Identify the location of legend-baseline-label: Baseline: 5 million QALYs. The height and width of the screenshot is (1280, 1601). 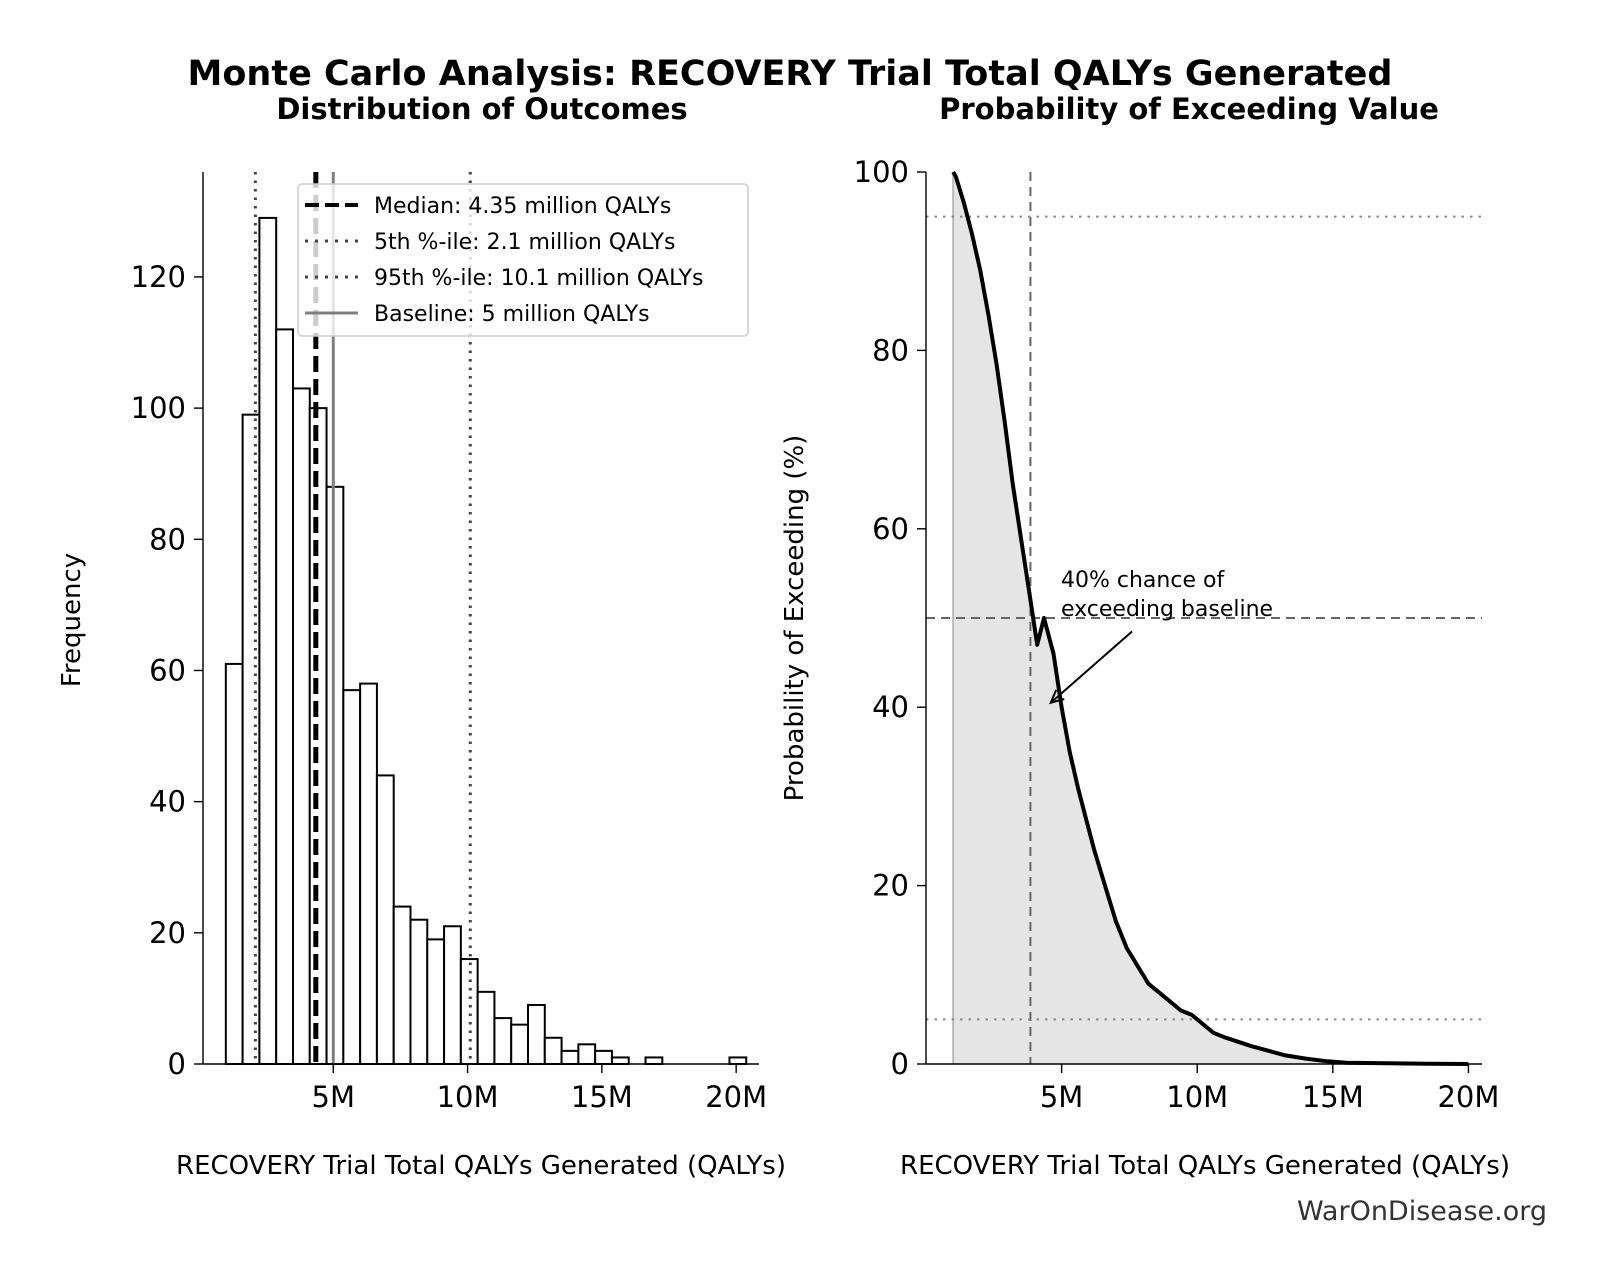
(512, 314).